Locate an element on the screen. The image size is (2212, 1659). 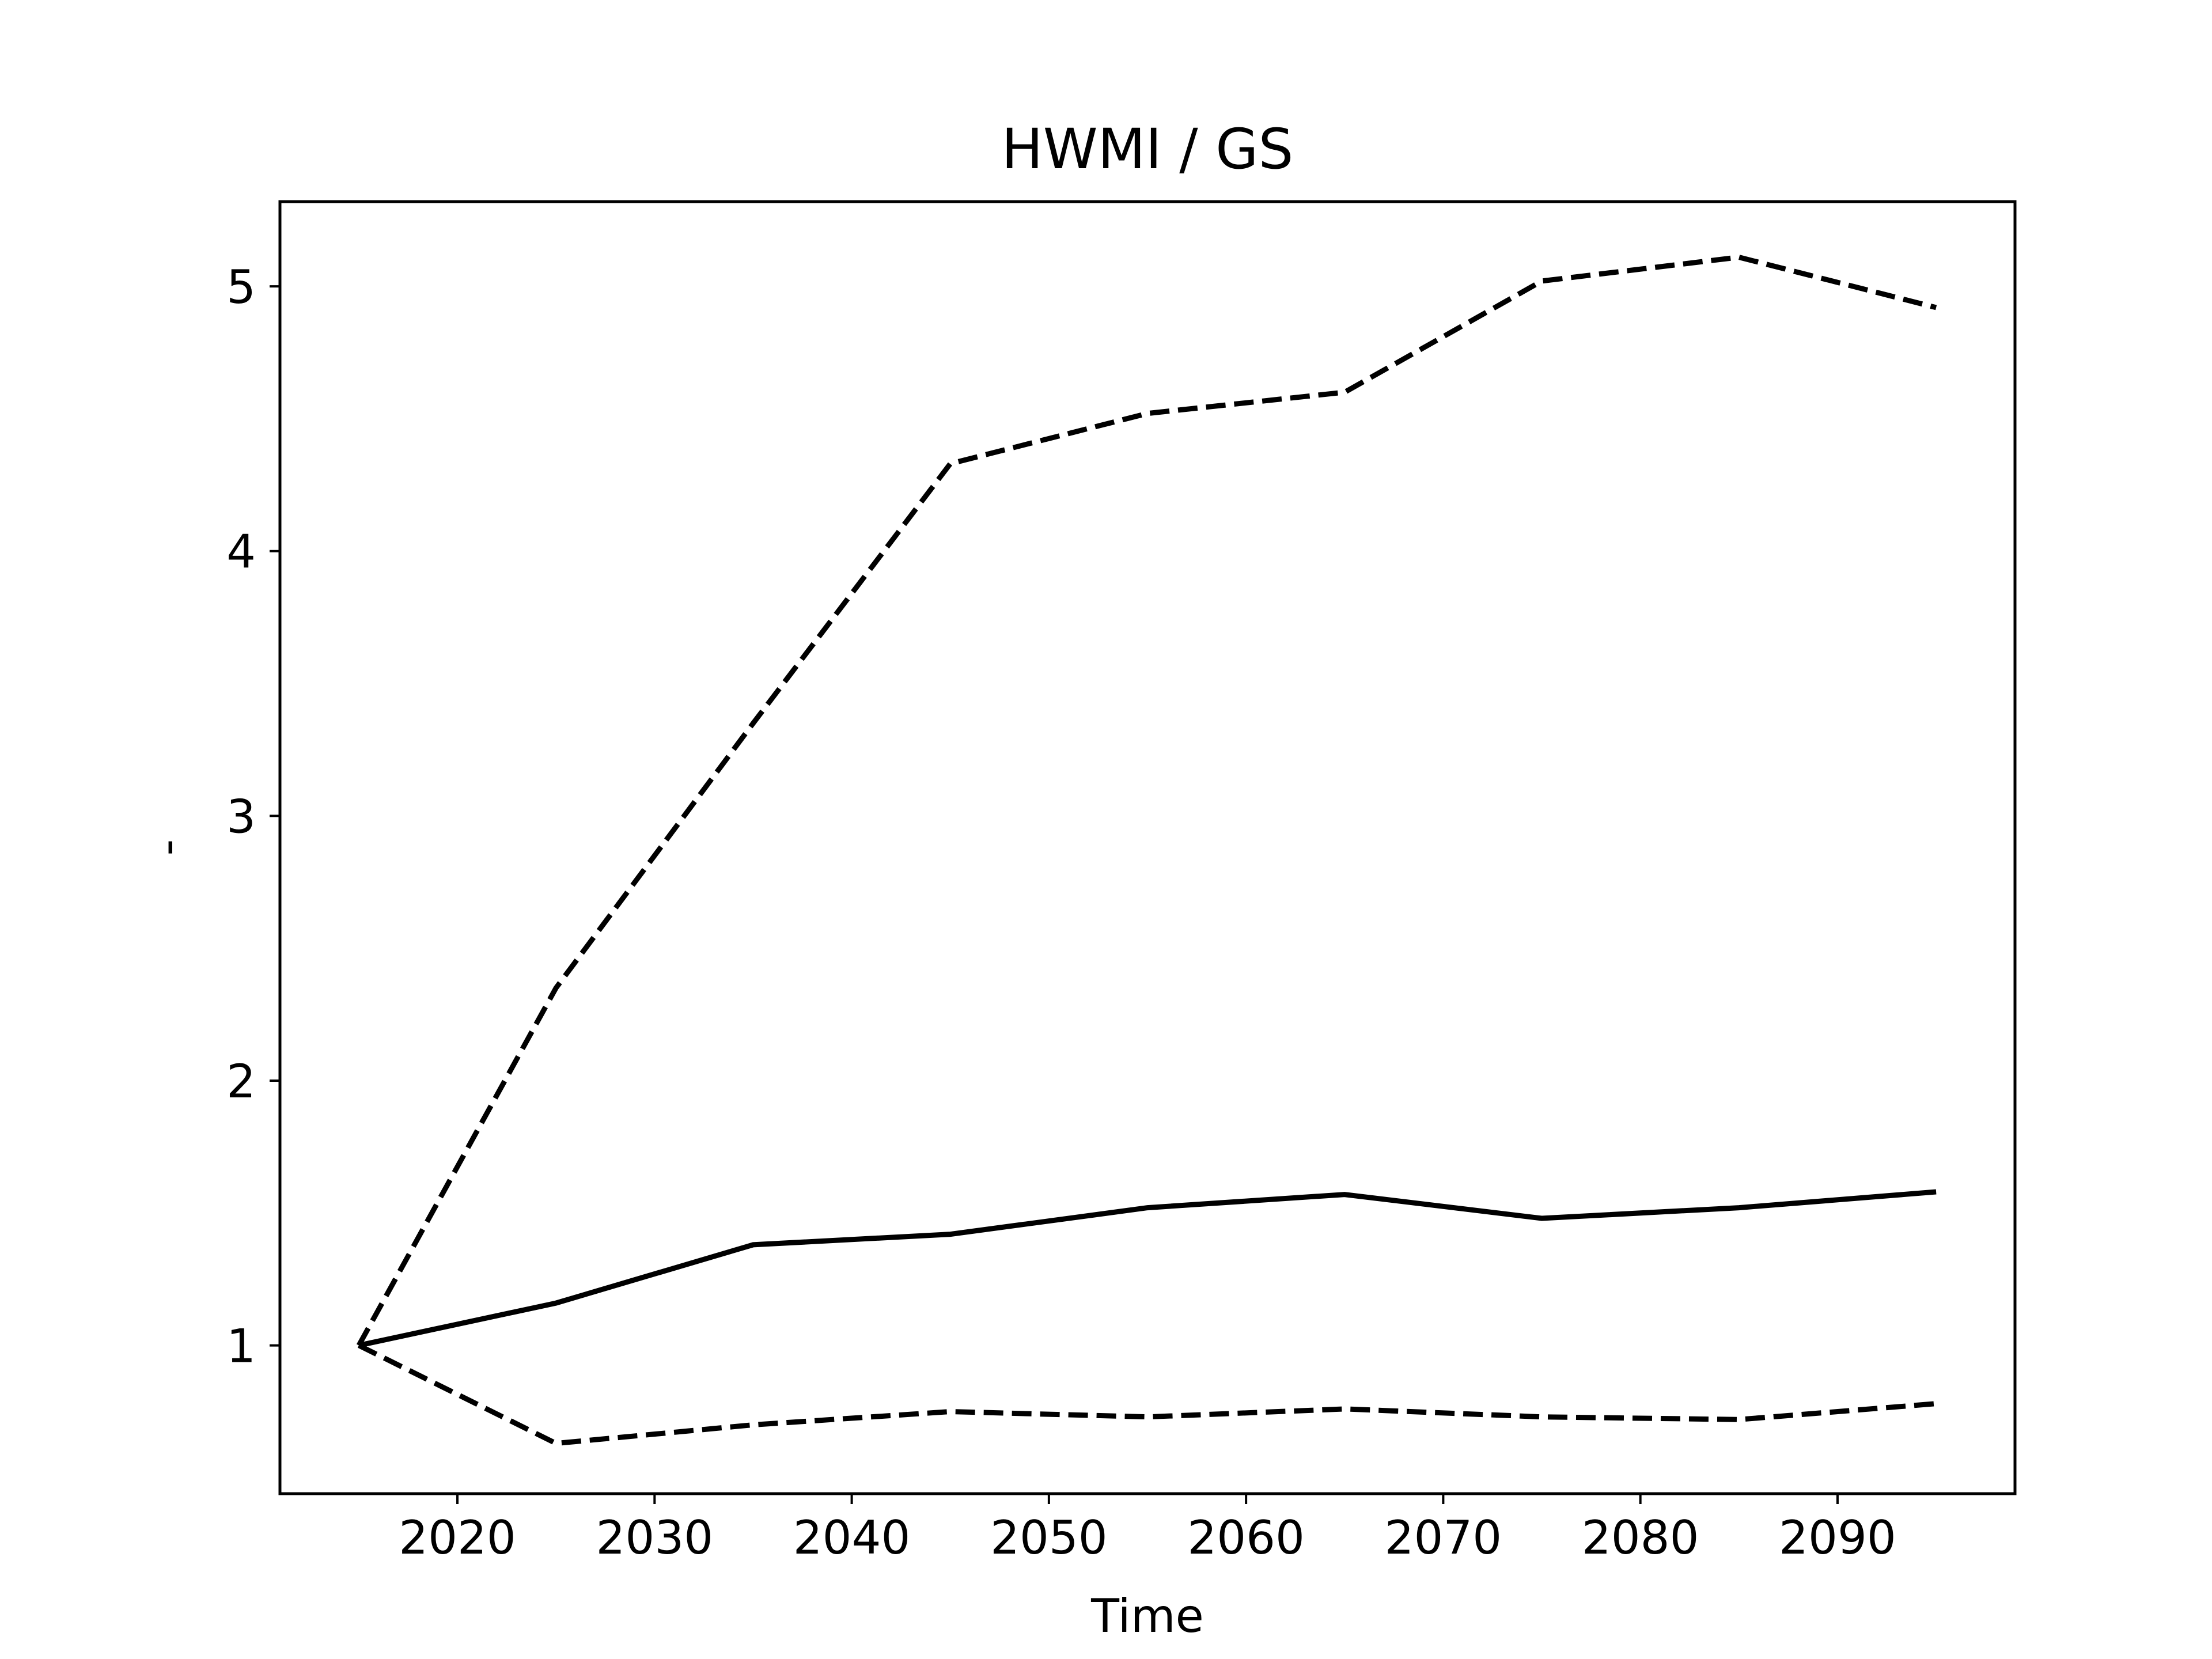
y-axis-label: - is located at coordinates (167, 847).